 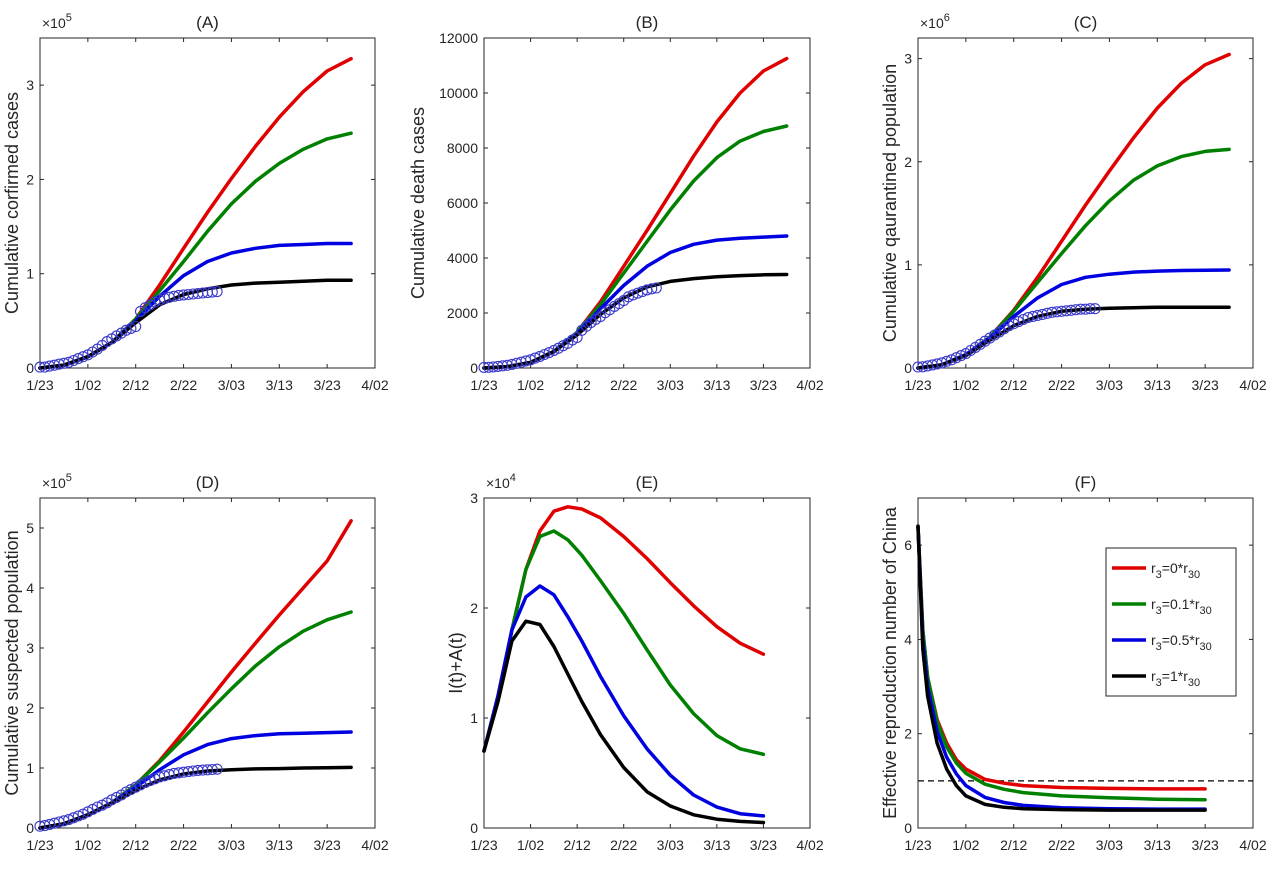 I want to click on legend-label: r3=1*r30, so click(x=1175, y=678).